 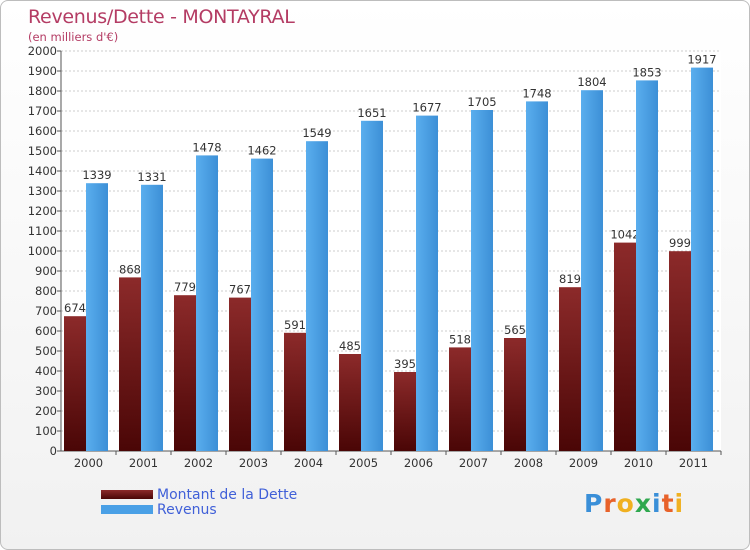 I want to click on data-label-revenue: 1331, so click(x=151, y=177).